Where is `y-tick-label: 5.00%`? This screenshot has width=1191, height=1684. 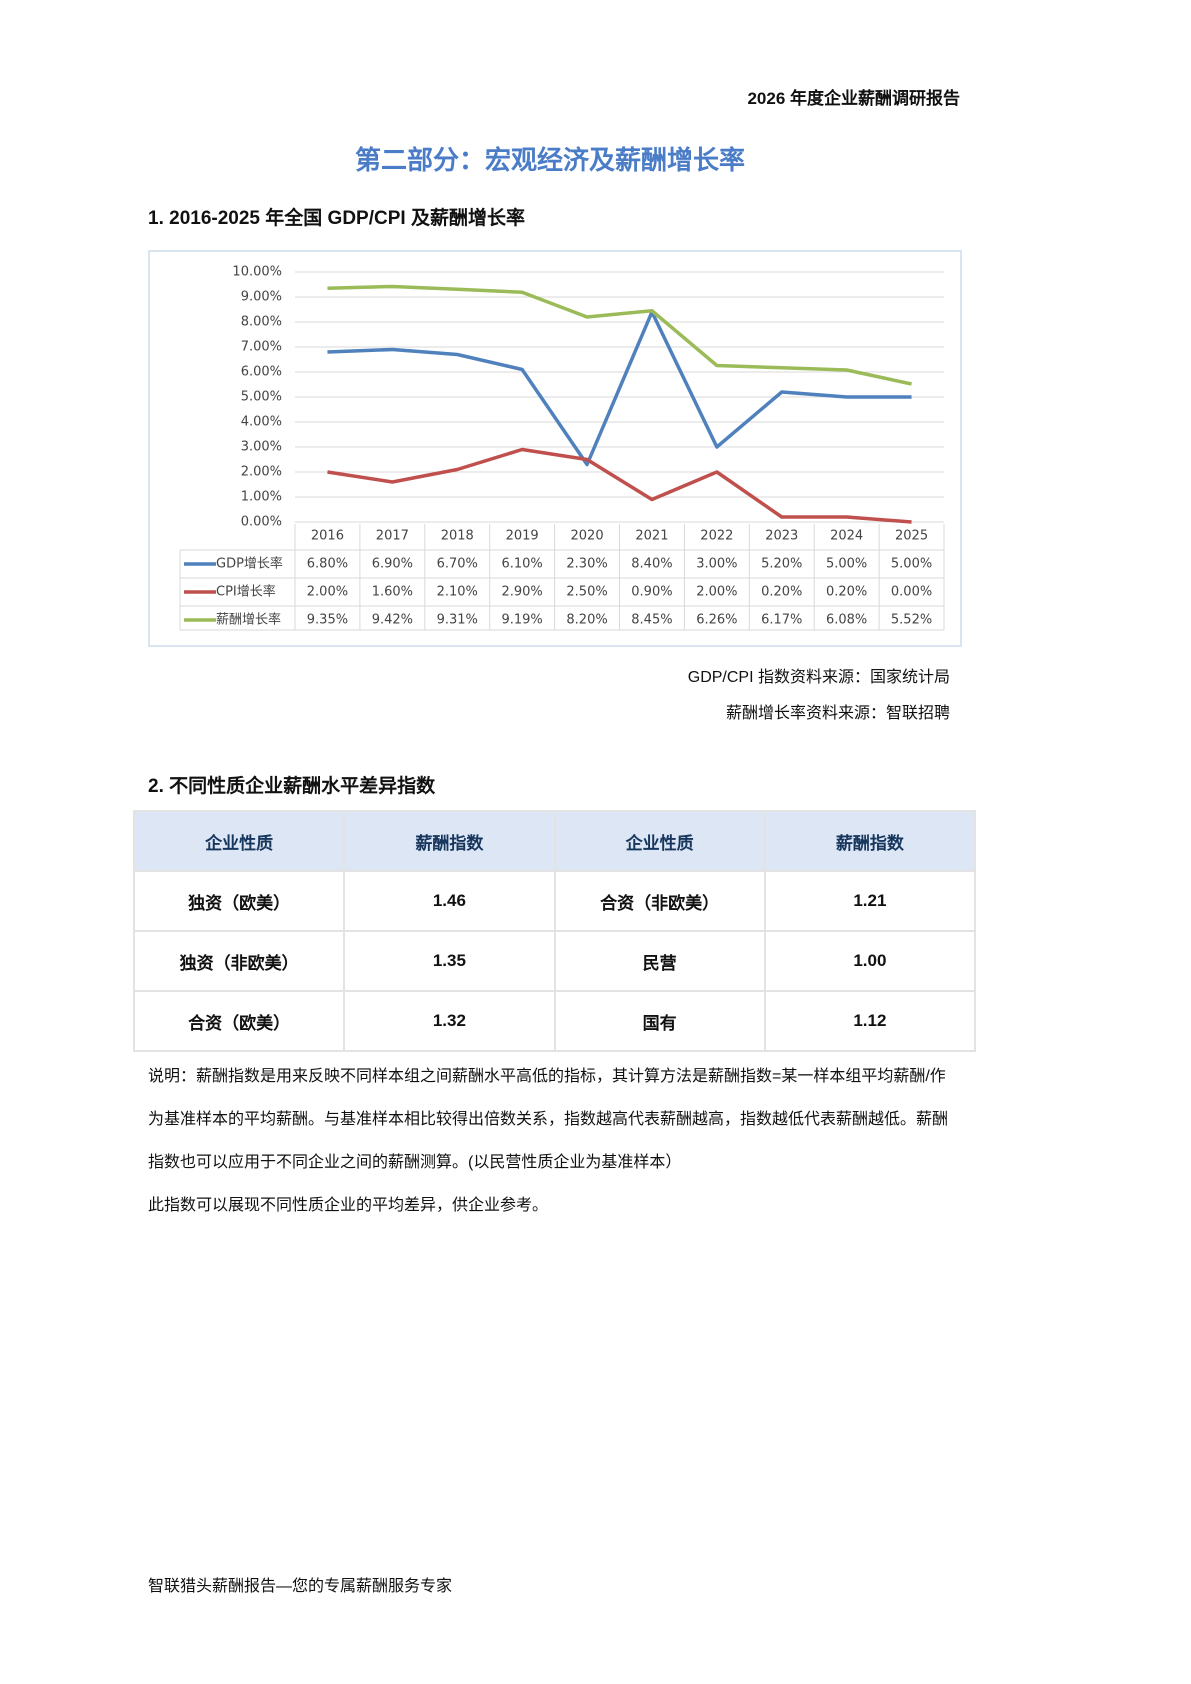
y-tick-label: 5.00% is located at coordinates (261, 397).